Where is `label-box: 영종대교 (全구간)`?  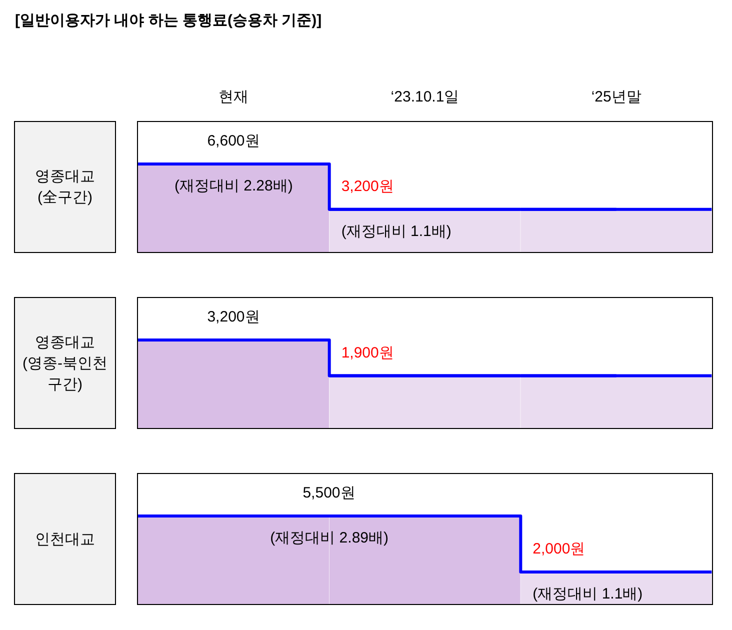 label-box: 영종대교 (全구간) is located at coordinates (65, 187).